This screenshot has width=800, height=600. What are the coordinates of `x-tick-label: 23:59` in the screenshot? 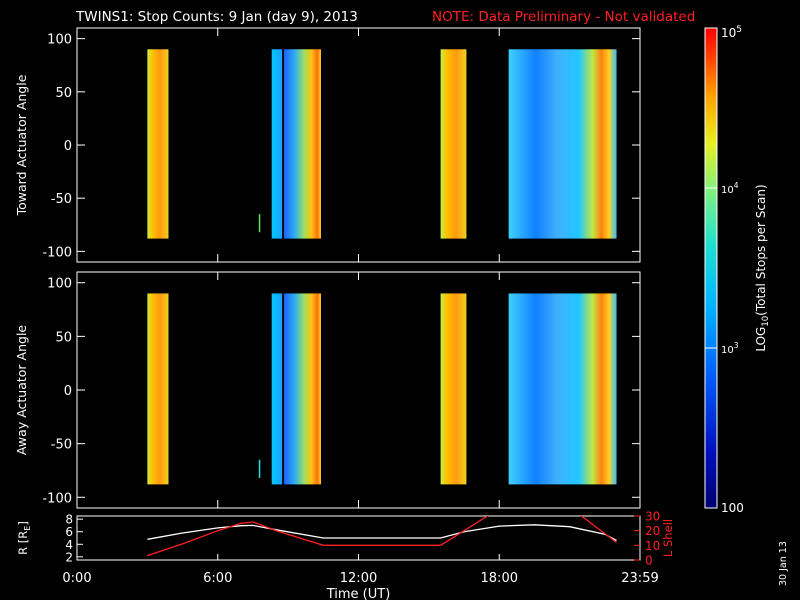 It's located at (639, 578).